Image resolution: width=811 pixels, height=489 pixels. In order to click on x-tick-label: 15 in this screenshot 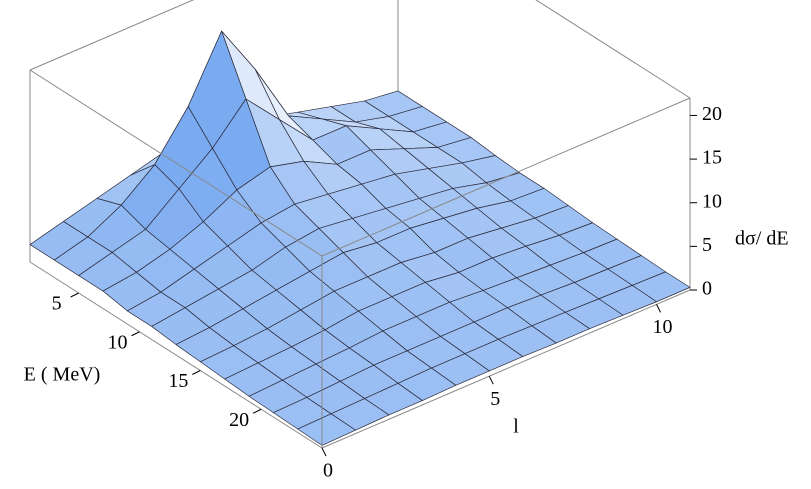, I will do `click(178, 381)`.